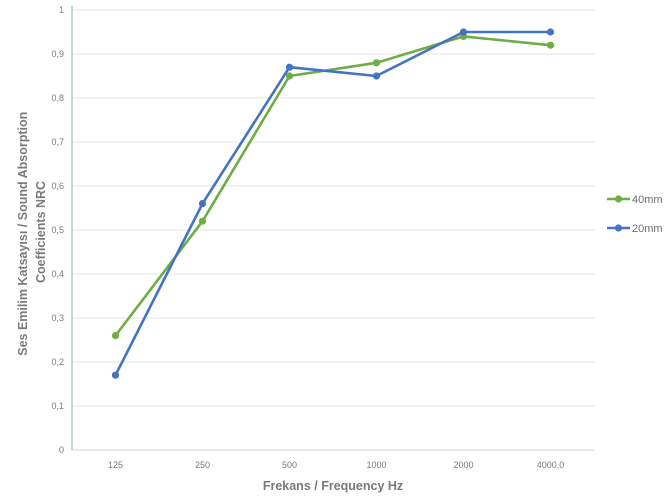  What do you see at coordinates (115, 465) in the screenshot?
I see `x-tick-label: 125` at bounding box center [115, 465].